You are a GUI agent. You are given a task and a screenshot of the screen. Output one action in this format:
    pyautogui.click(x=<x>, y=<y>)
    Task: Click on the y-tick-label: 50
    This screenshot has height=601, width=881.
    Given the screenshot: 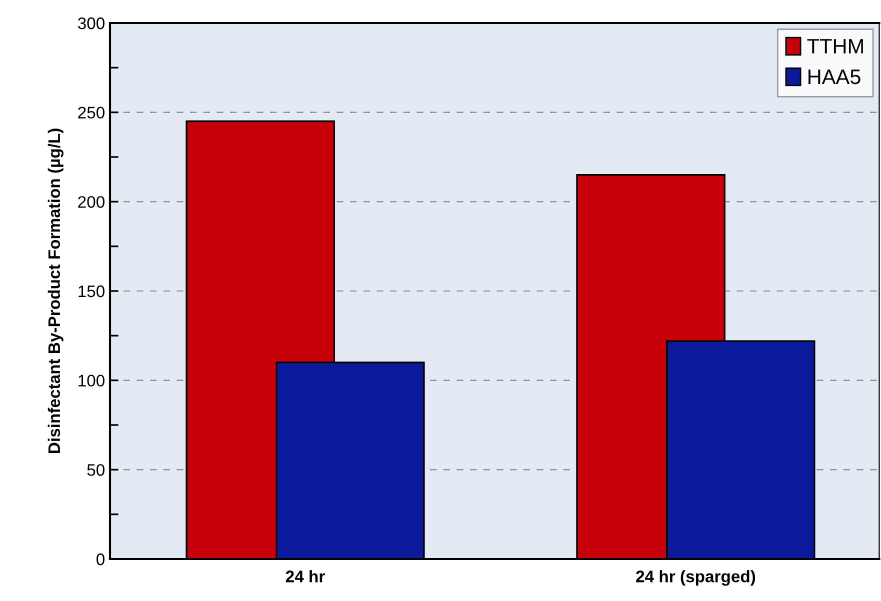 What is the action you would take?
    pyautogui.click(x=95, y=470)
    